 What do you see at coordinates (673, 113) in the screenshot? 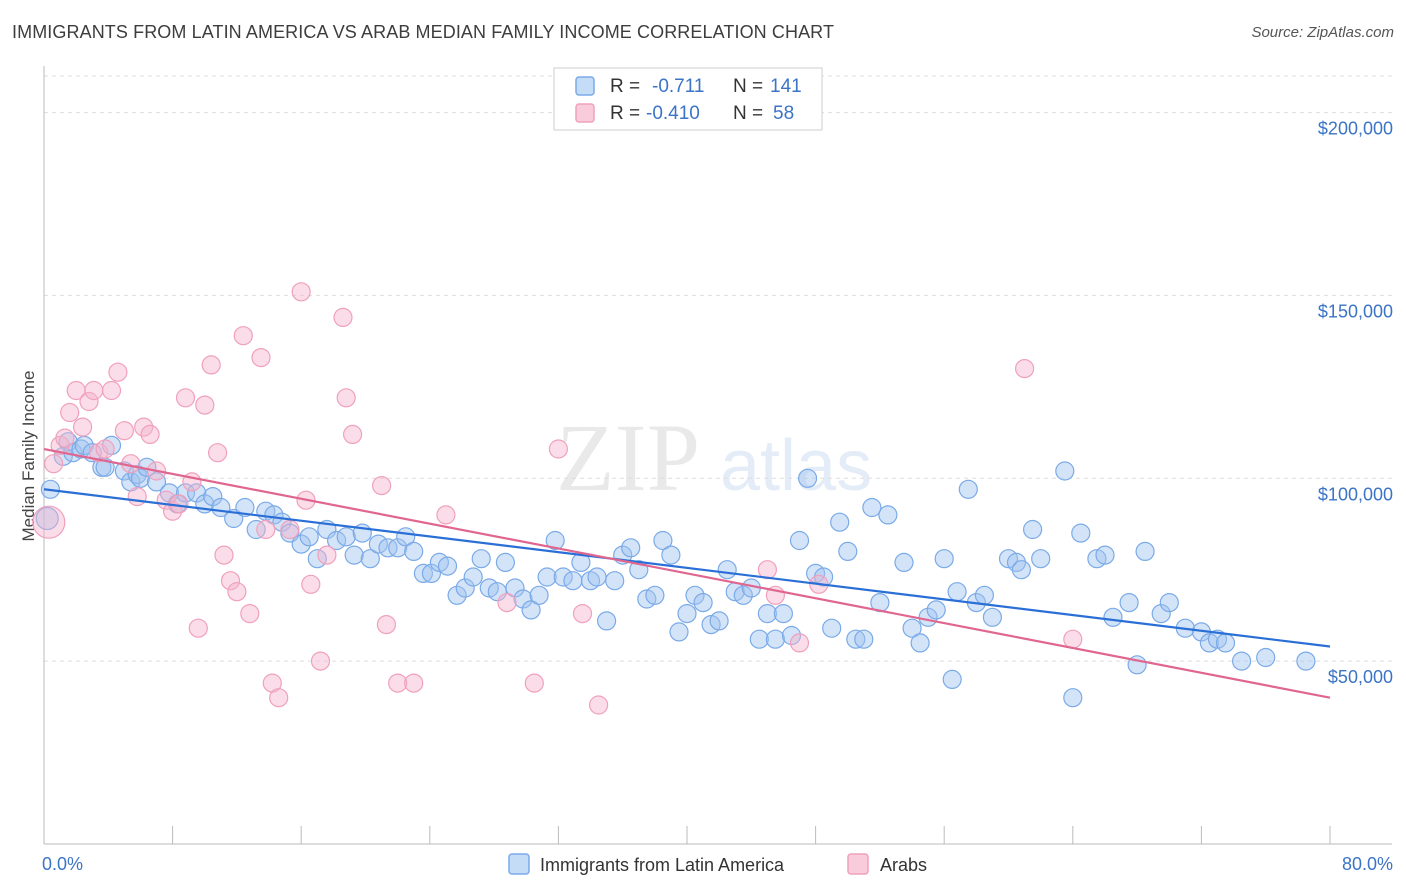
I see `legend-r-value-pink: -0.410` at bounding box center [673, 113].